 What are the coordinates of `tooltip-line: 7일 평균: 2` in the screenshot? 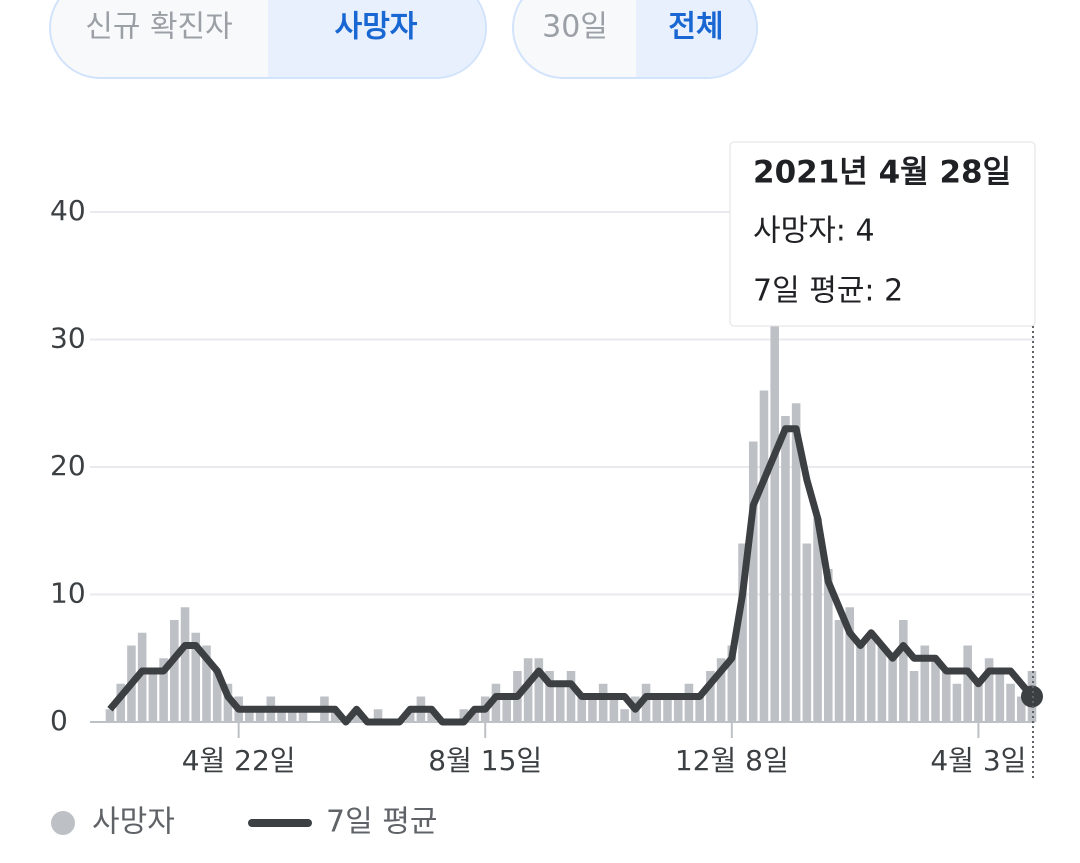 It's located at (828, 291).